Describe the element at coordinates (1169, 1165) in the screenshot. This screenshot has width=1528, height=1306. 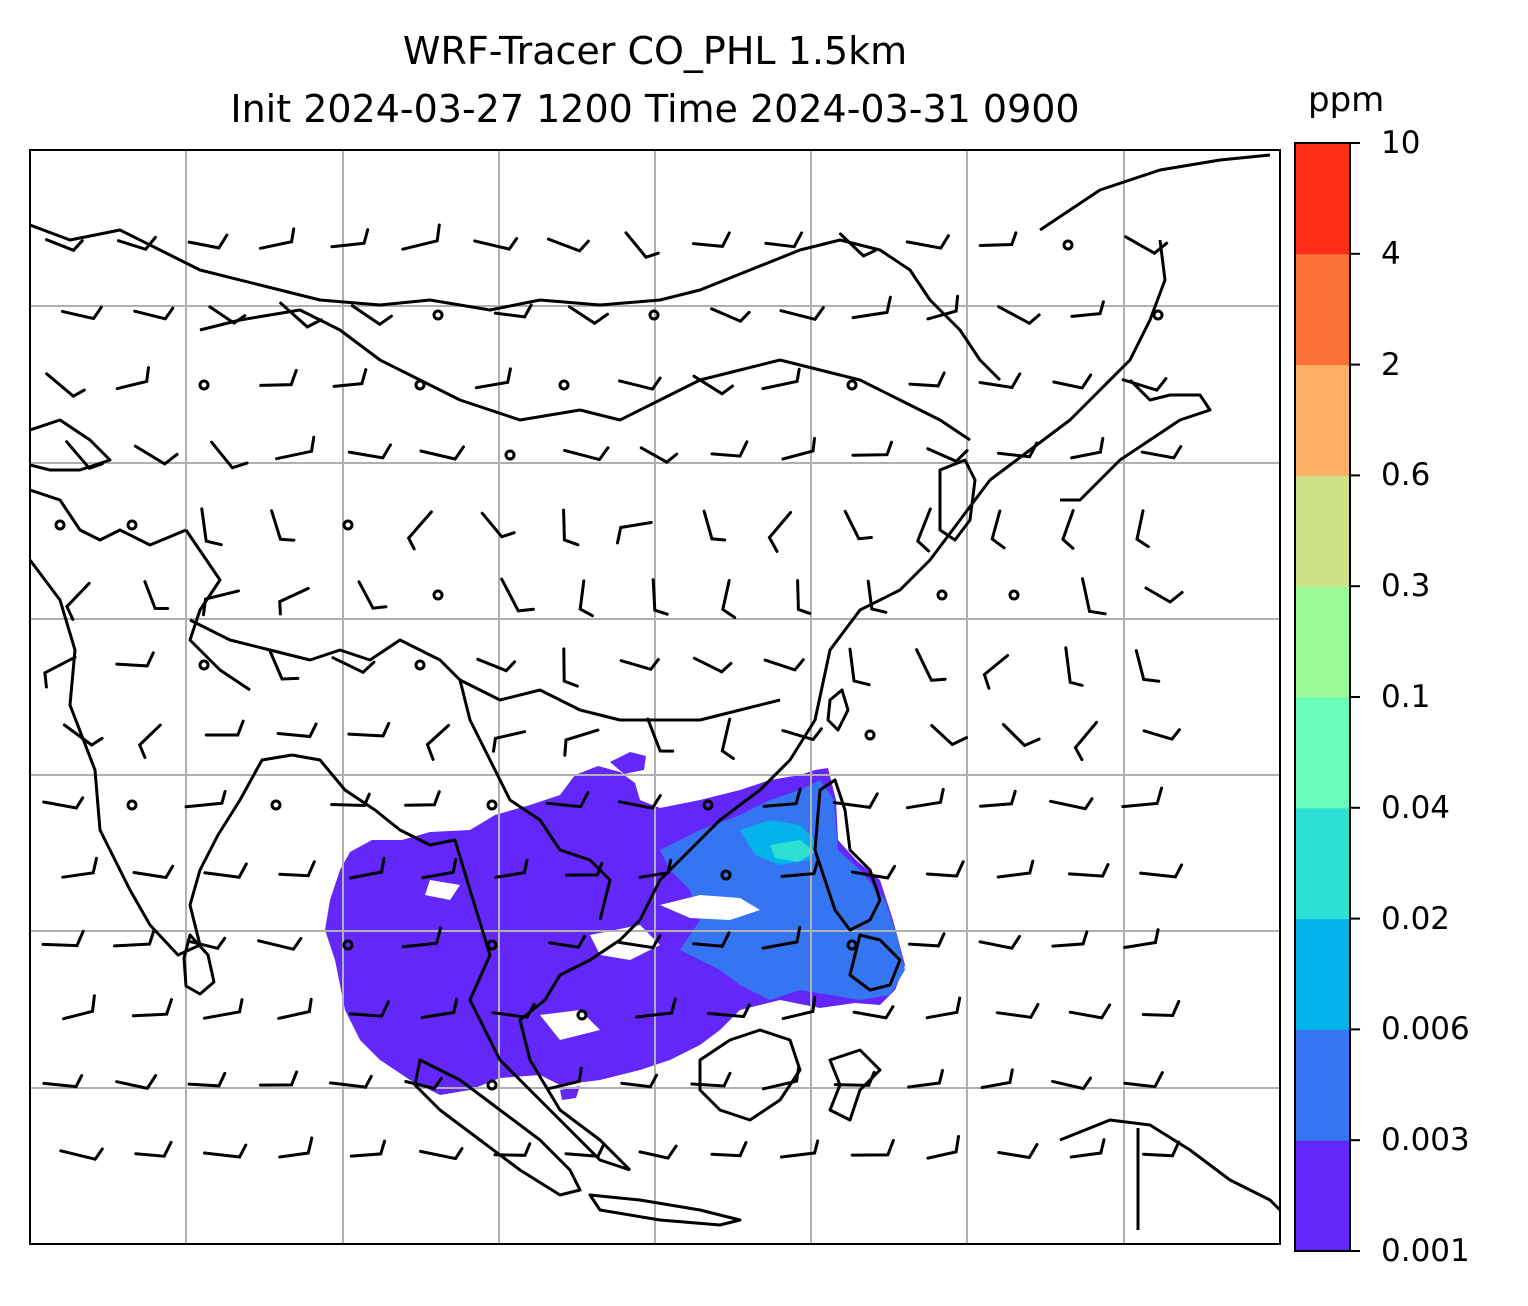
I see `coast-newguinea` at that location.